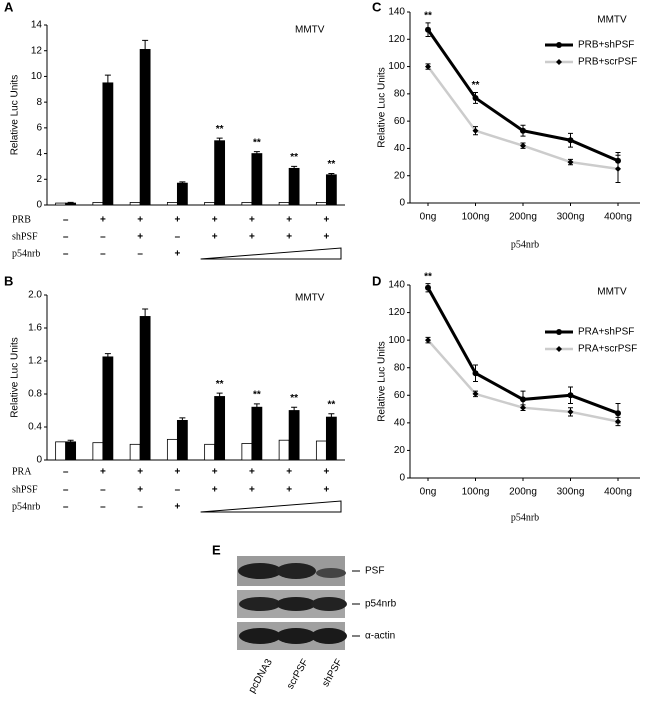  Describe the element at coordinates (618, 217) in the screenshot. I see `x-tick-label: 400ng` at that location.